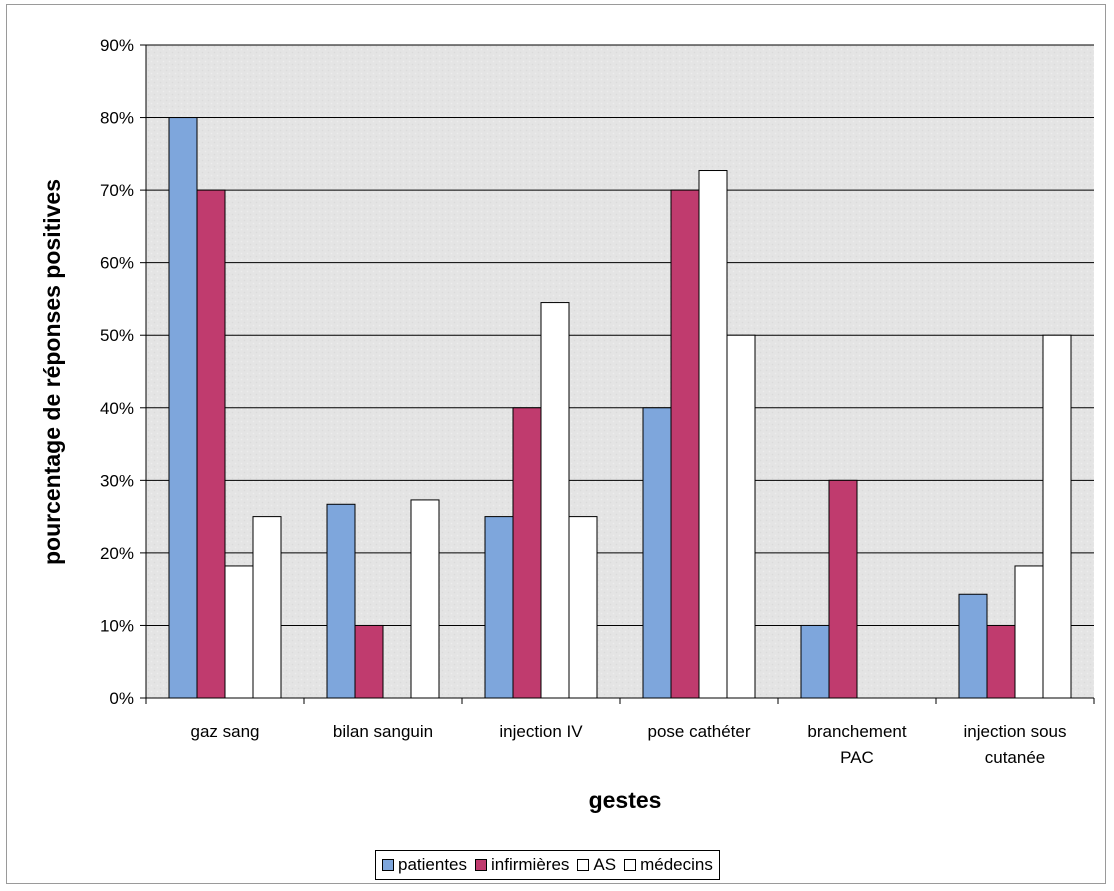 This screenshot has width=1114, height=891. I want to click on x-axis-title: gestes, so click(625, 800).